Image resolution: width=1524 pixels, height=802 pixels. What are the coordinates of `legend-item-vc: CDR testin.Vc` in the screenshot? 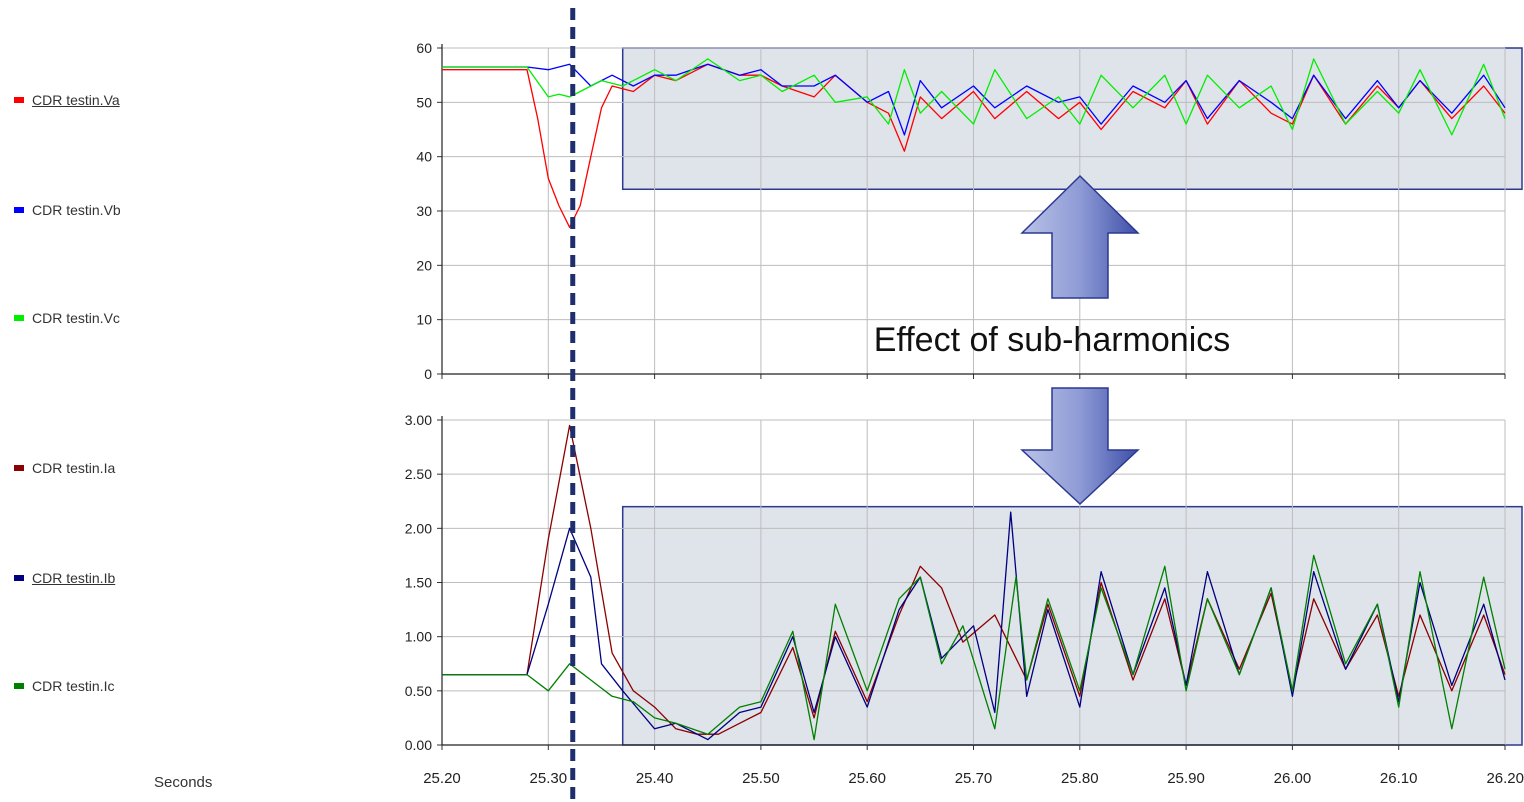 It's located at (67, 318).